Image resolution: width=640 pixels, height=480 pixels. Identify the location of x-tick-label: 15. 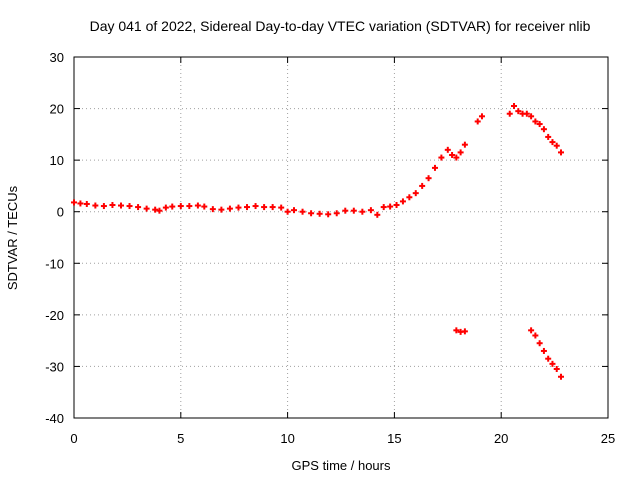
(394, 438).